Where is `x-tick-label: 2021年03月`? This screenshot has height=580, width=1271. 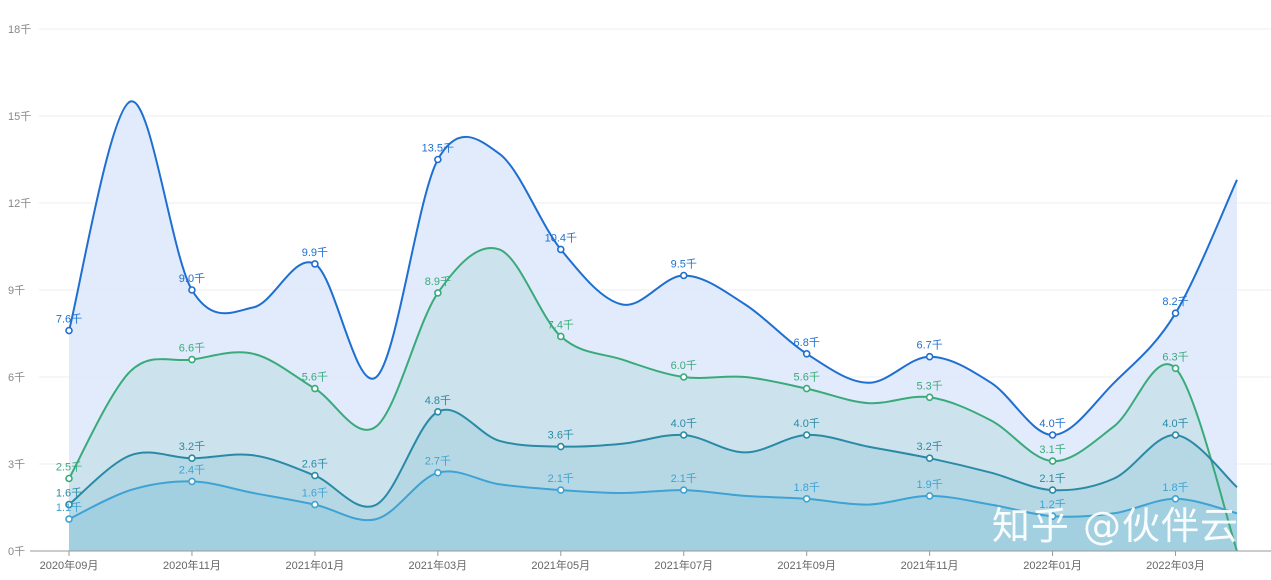
x-tick-label: 2021年03月 is located at coordinates (437, 565).